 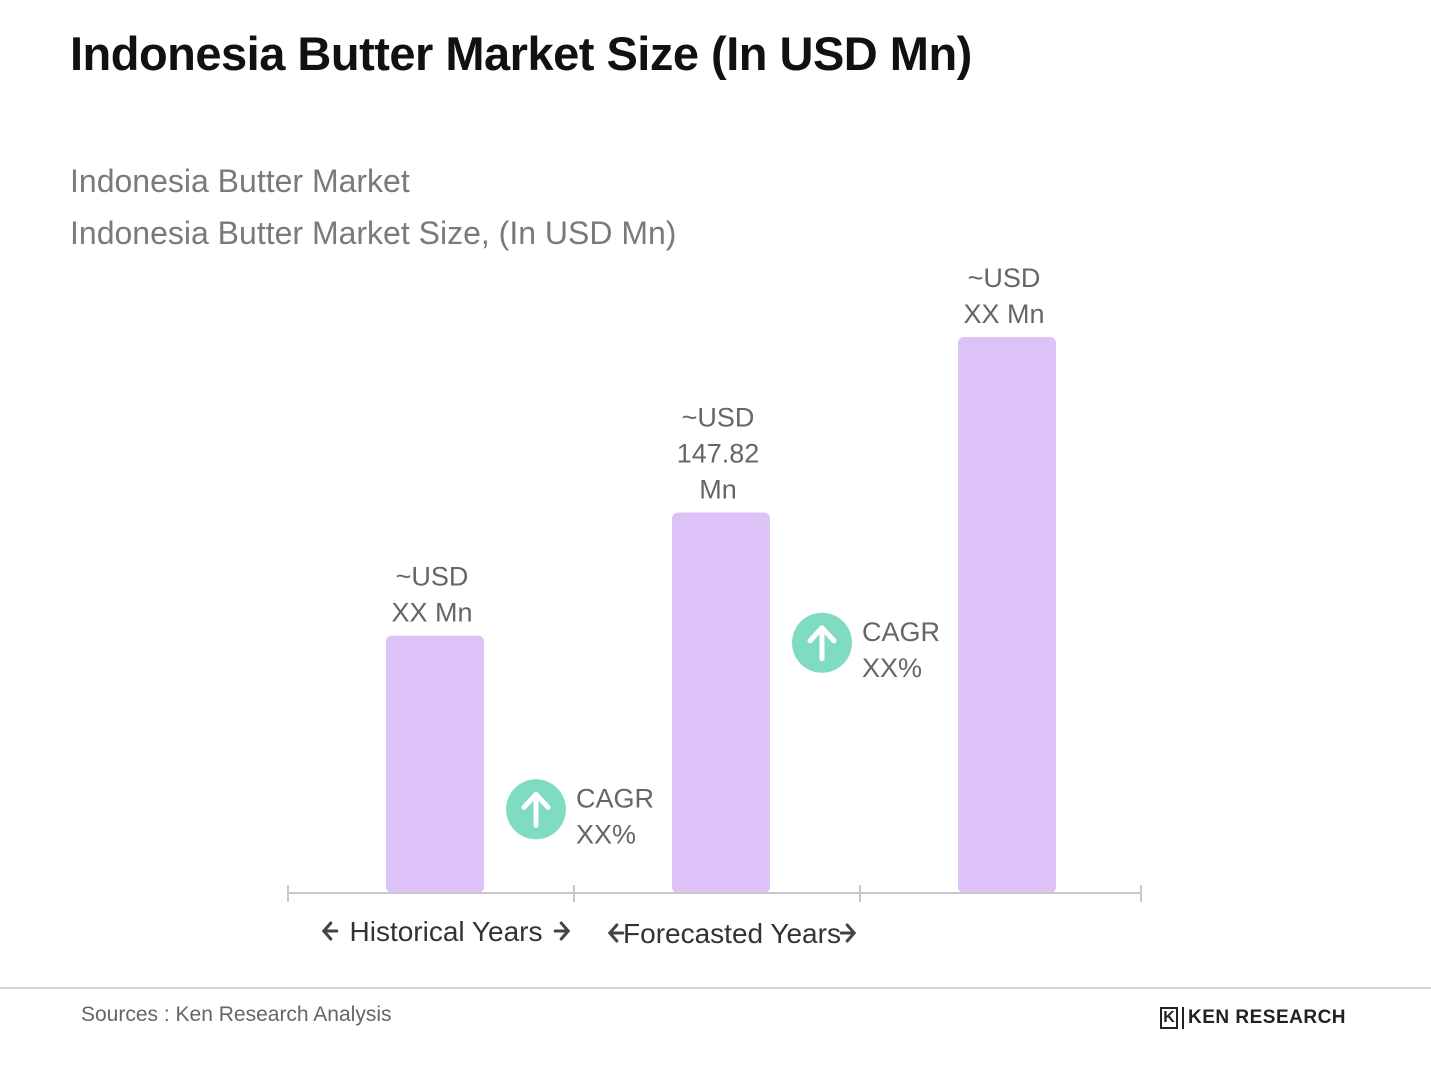 I want to click on bar-1-value-label: XX Mn, so click(x=431, y=613).